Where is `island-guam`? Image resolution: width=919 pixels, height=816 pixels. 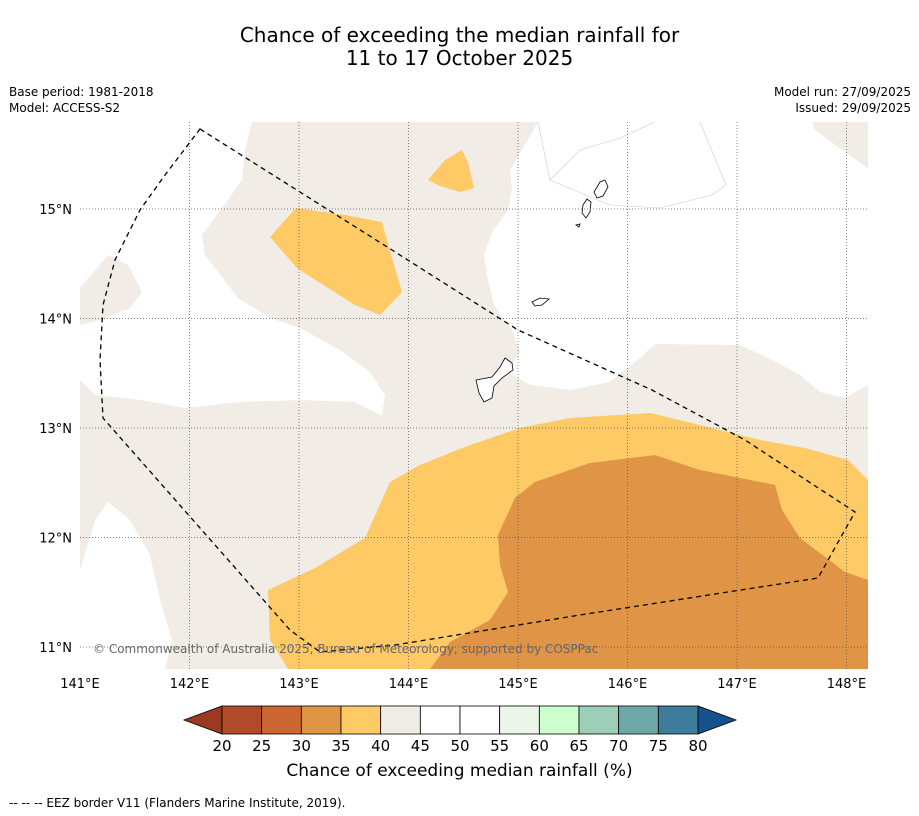
island-guam is located at coordinates (494, 380).